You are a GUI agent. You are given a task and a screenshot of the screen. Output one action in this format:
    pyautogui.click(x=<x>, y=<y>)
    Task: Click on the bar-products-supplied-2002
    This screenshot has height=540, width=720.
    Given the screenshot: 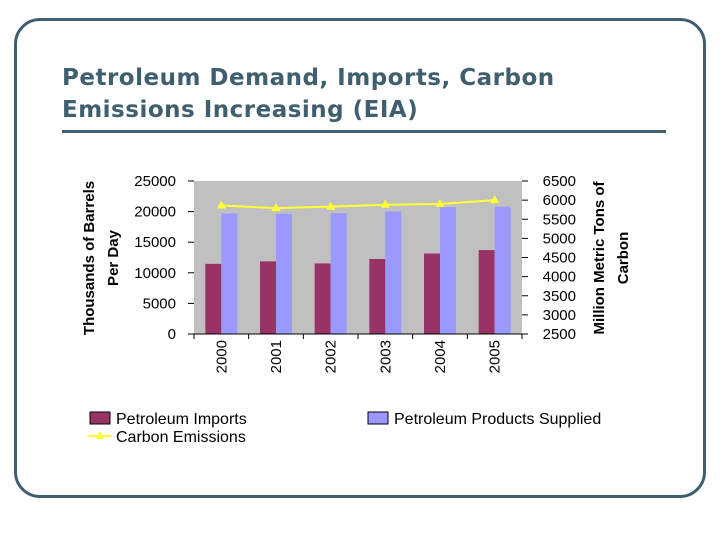 What is the action you would take?
    pyautogui.click(x=338, y=273)
    